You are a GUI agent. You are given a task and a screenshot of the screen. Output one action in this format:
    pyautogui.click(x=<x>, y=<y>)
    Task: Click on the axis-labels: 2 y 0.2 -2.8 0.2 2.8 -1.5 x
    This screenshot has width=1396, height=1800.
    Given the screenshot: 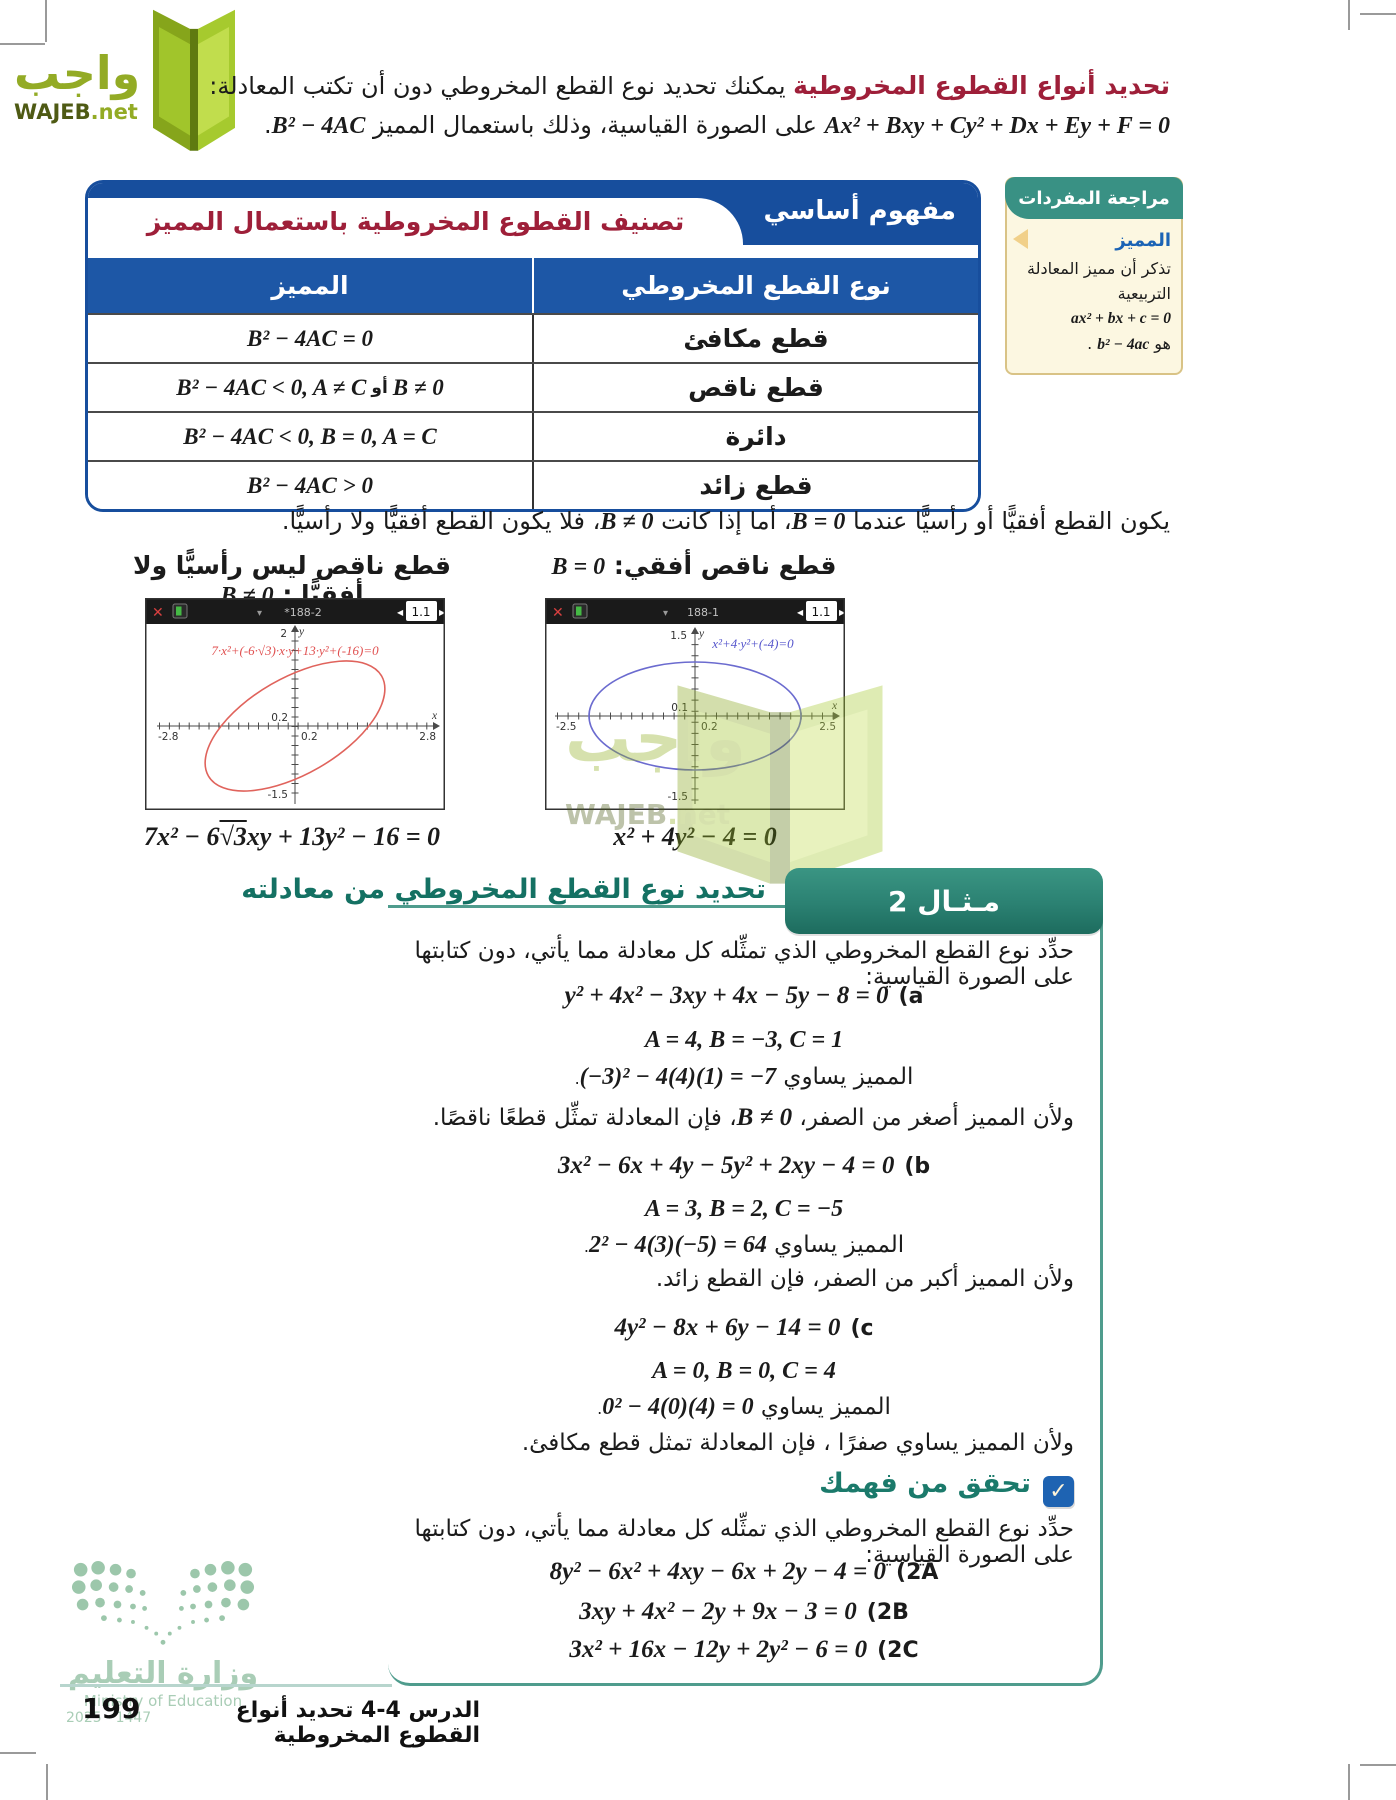 What is the action you would take?
    pyautogui.click(x=298, y=713)
    